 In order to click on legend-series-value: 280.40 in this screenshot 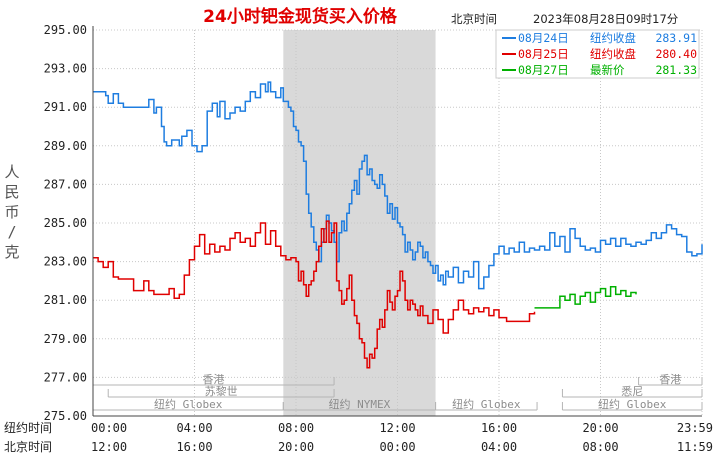, I will do `click(676, 54)`.